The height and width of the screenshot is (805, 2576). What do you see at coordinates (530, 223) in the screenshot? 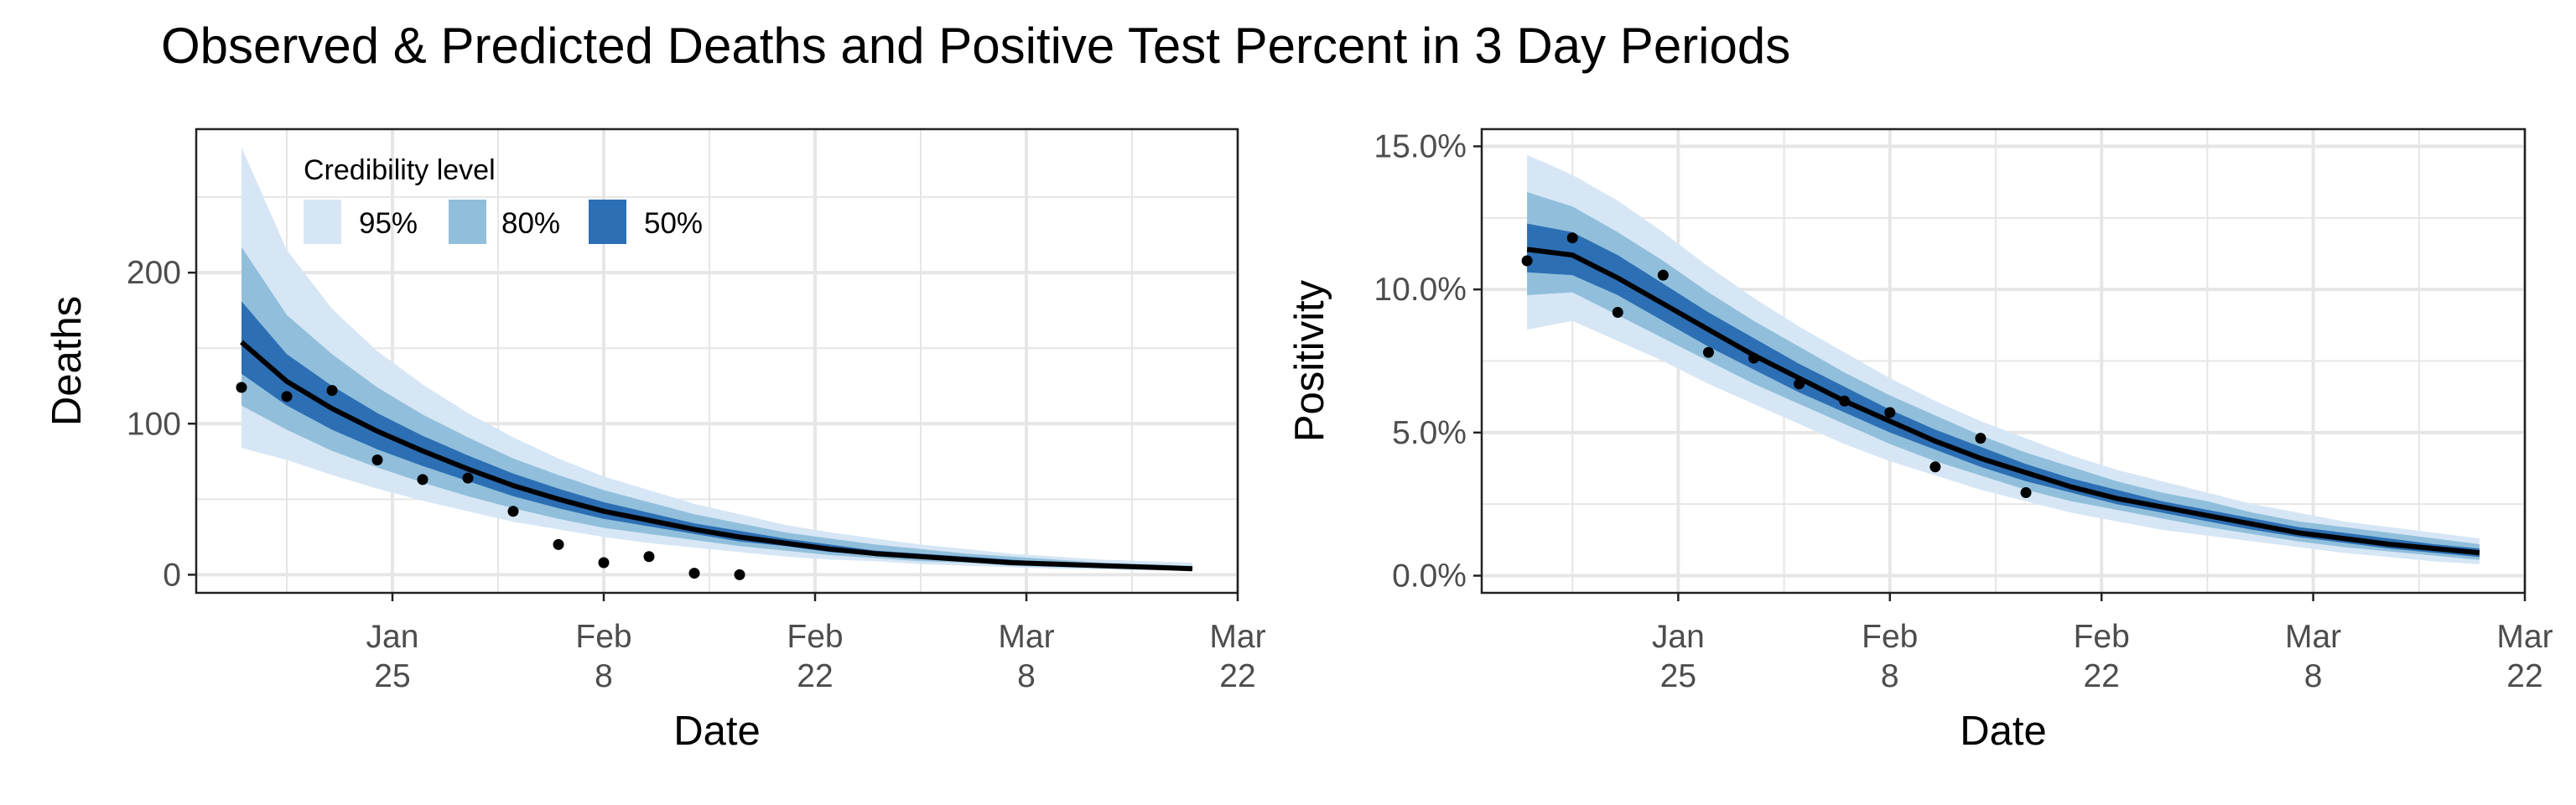
I see `legend-label-80: 80%` at bounding box center [530, 223].